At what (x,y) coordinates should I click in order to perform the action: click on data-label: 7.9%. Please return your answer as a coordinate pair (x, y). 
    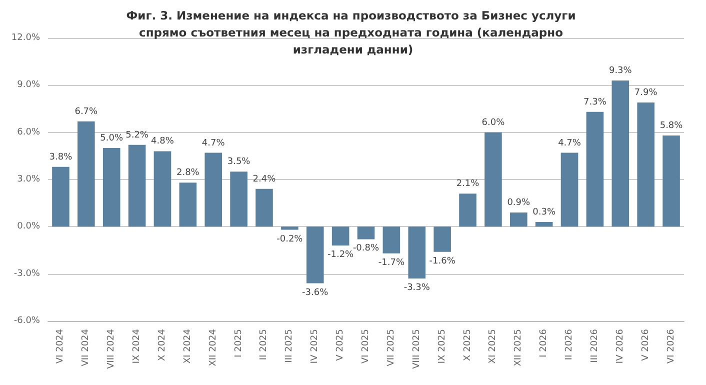
    Looking at the image, I should click on (646, 93).